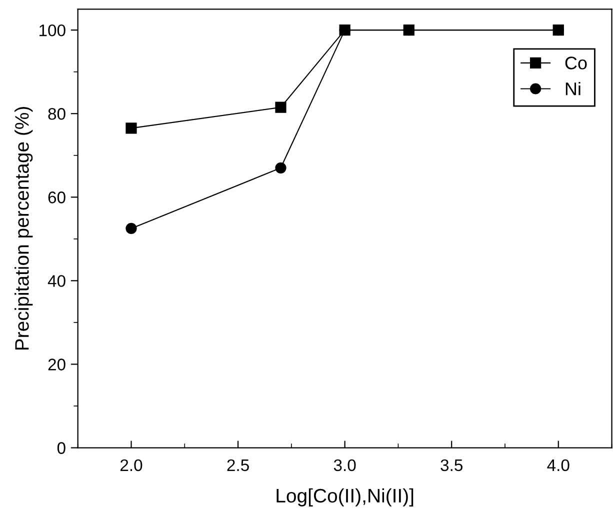 The image size is (613, 510). What do you see at coordinates (61, 448) in the screenshot?
I see `y-tick-label: 0` at bounding box center [61, 448].